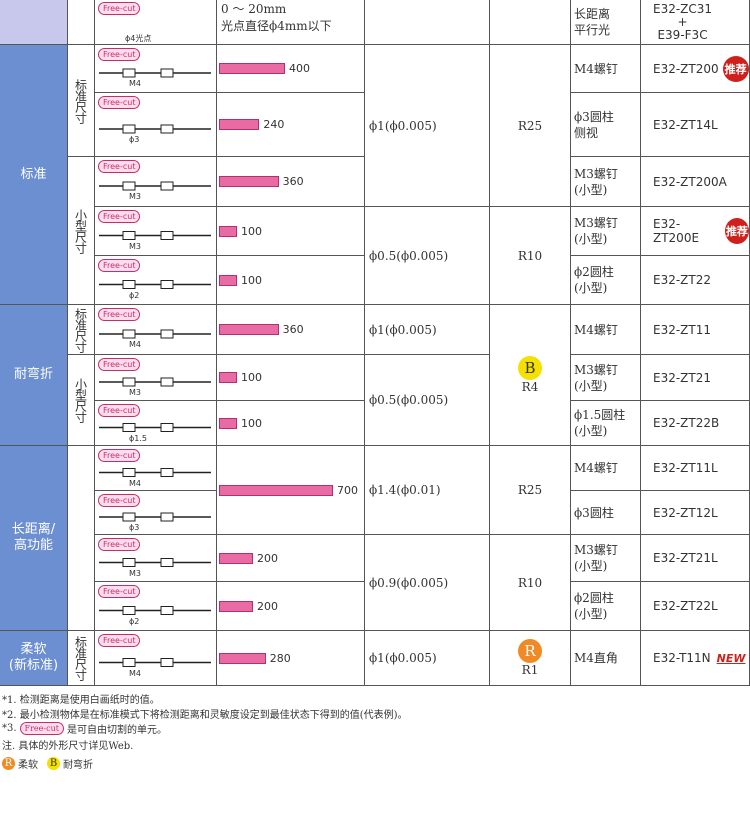 The image size is (750, 821). What do you see at coordinates (682, 34) in the screenshot?
I see `model-line: E39-F3C` at bounding box center [682, 34].